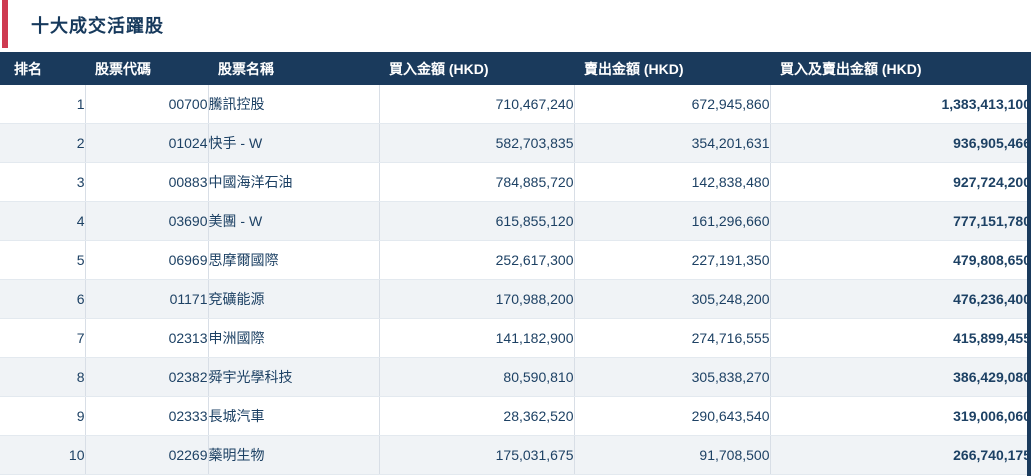  I want to click on rank-cell: 5, so click(43, 260).